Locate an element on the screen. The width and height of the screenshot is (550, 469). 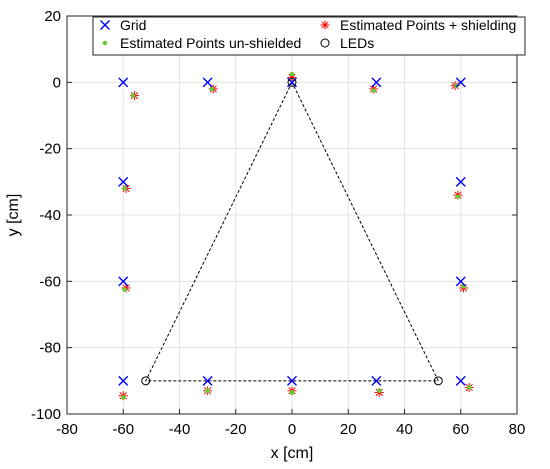
x-tick-label: 80 is located at coordinates (517, 429).